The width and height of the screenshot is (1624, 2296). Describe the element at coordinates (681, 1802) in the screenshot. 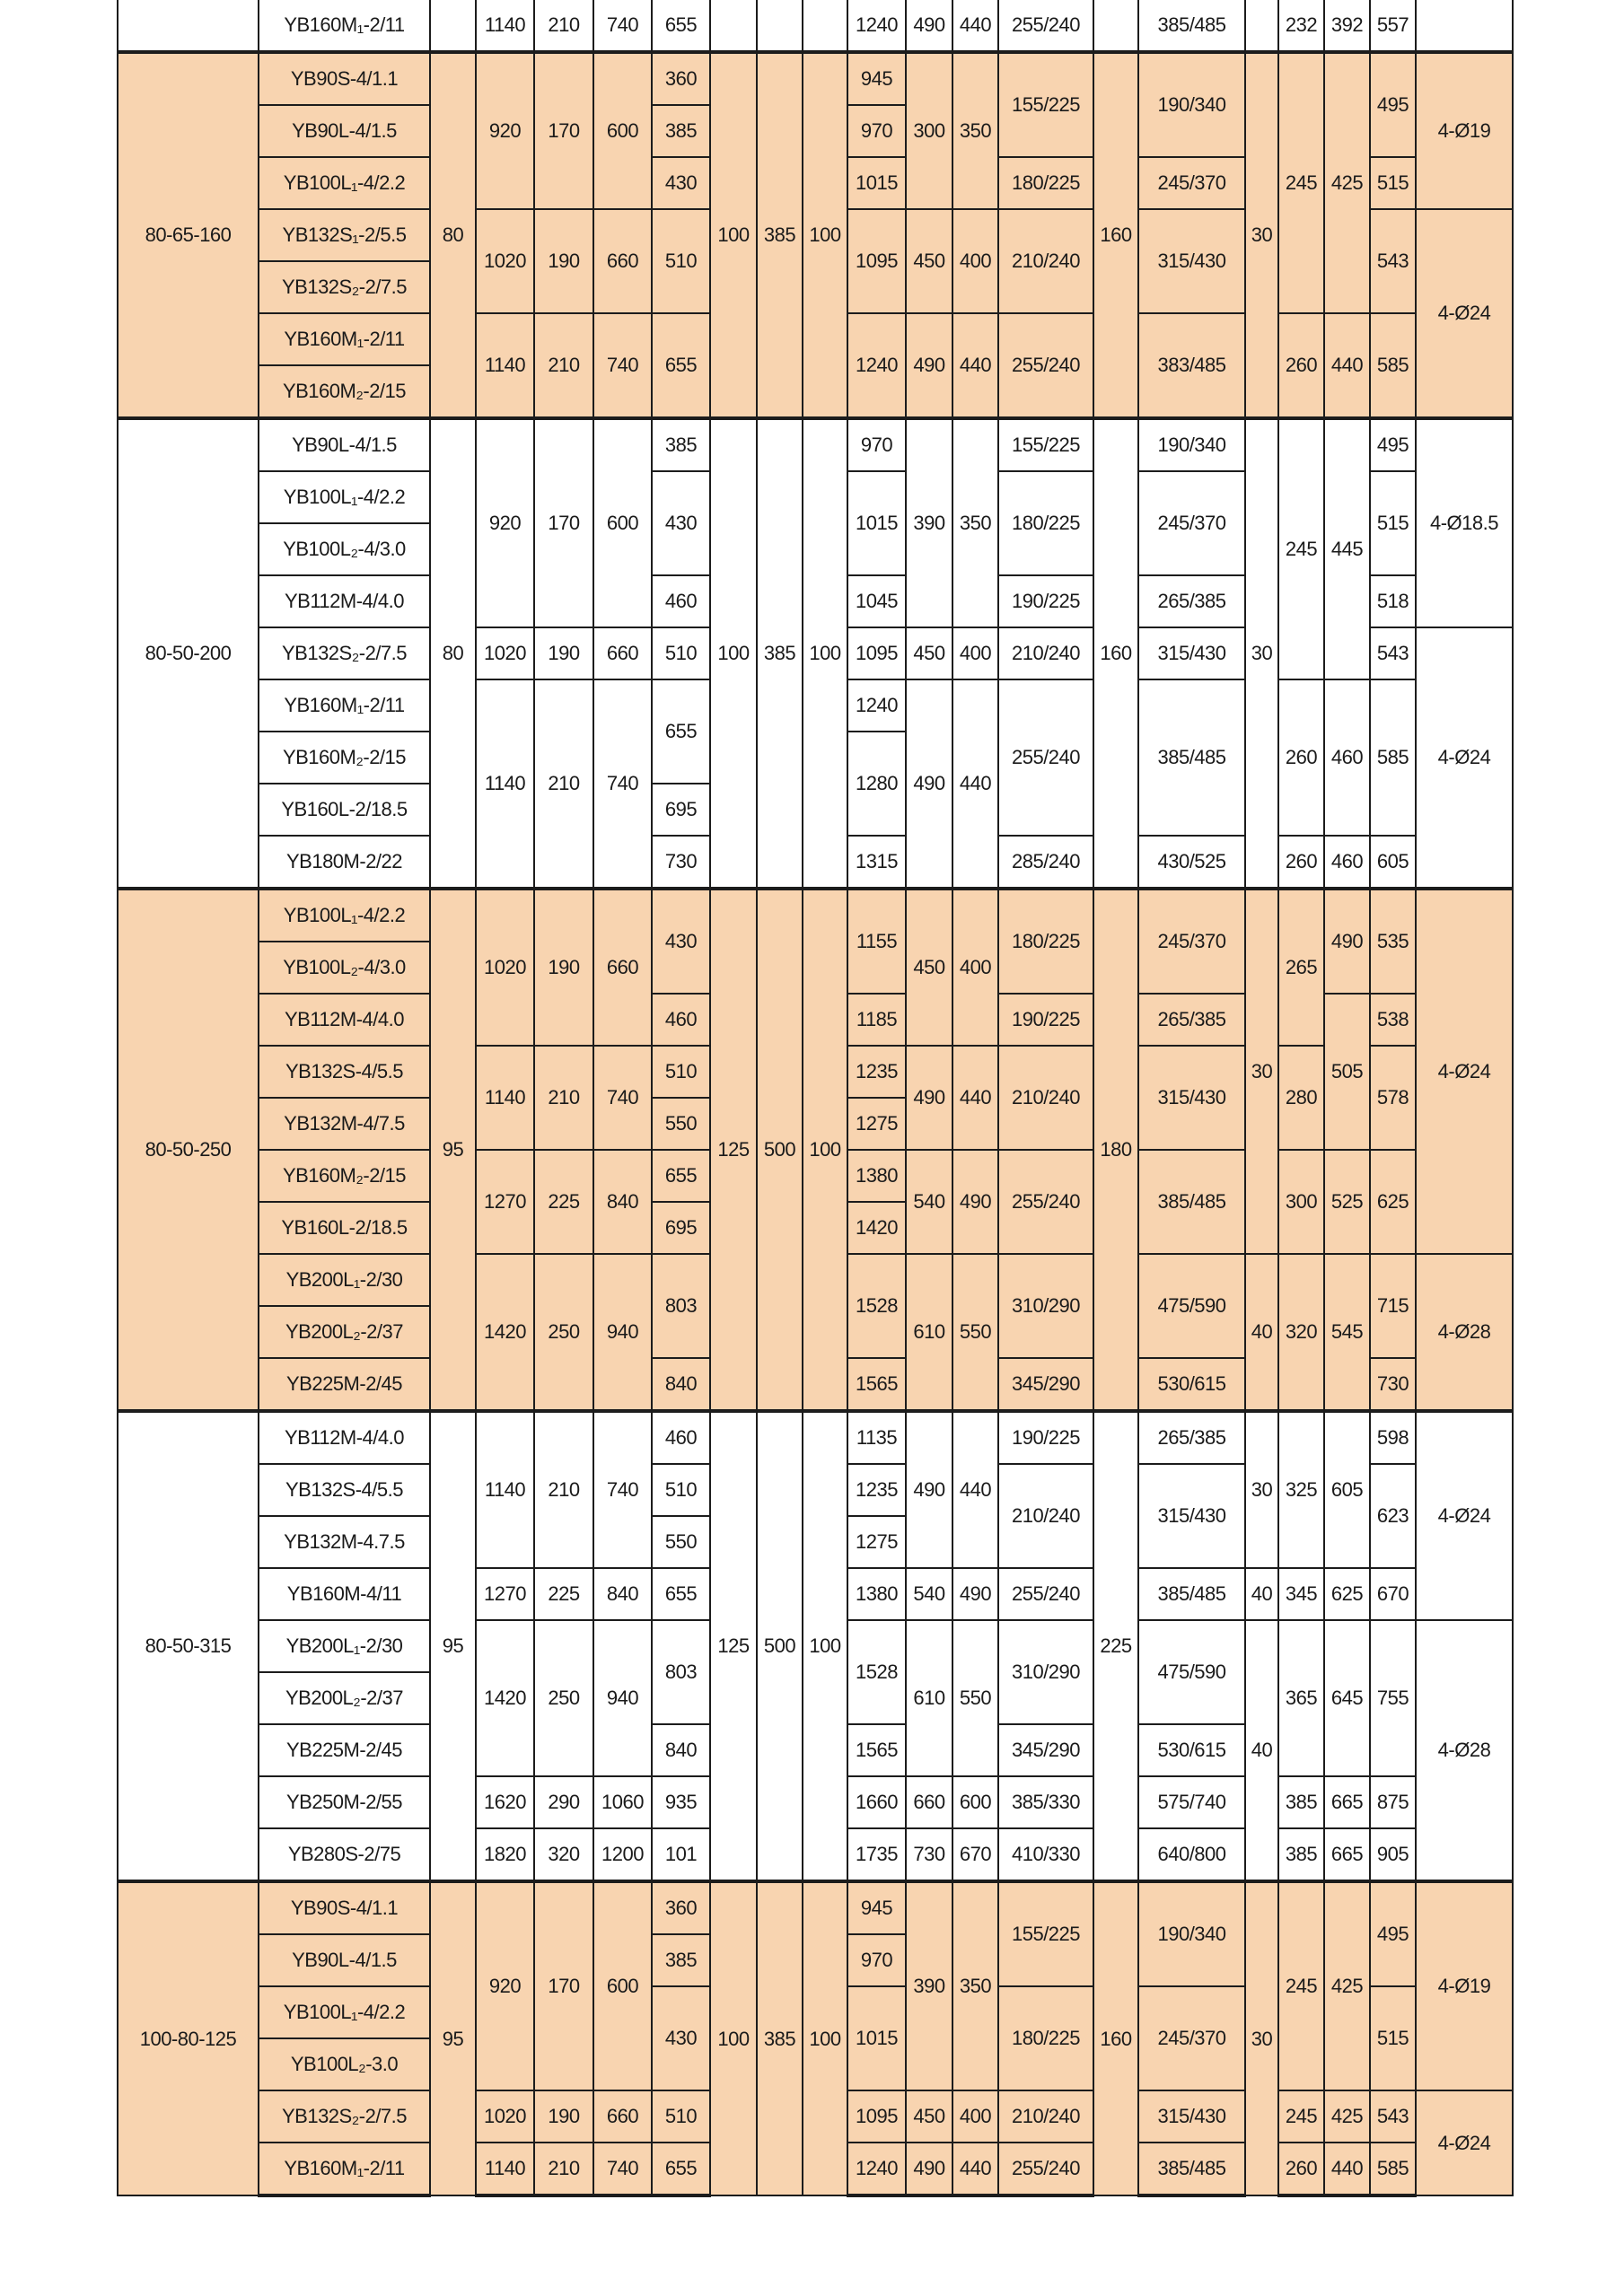

I see `table-cell: 935` at that location.